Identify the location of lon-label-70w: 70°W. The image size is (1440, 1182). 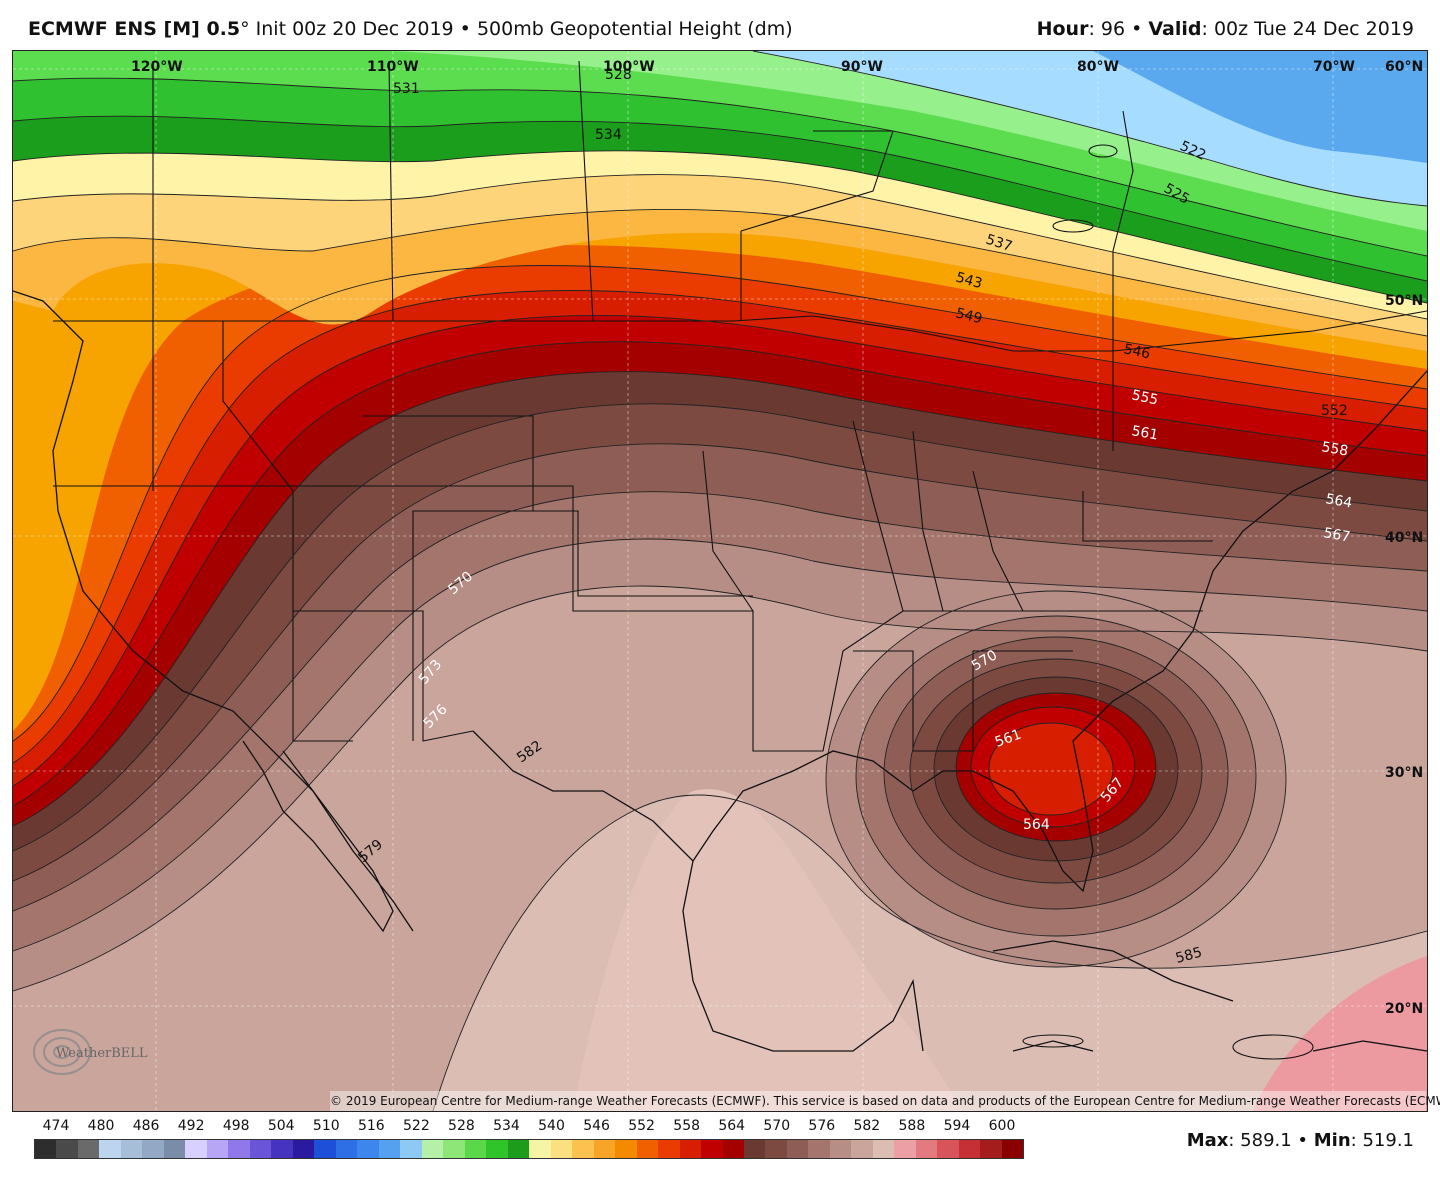
(1334, 67).